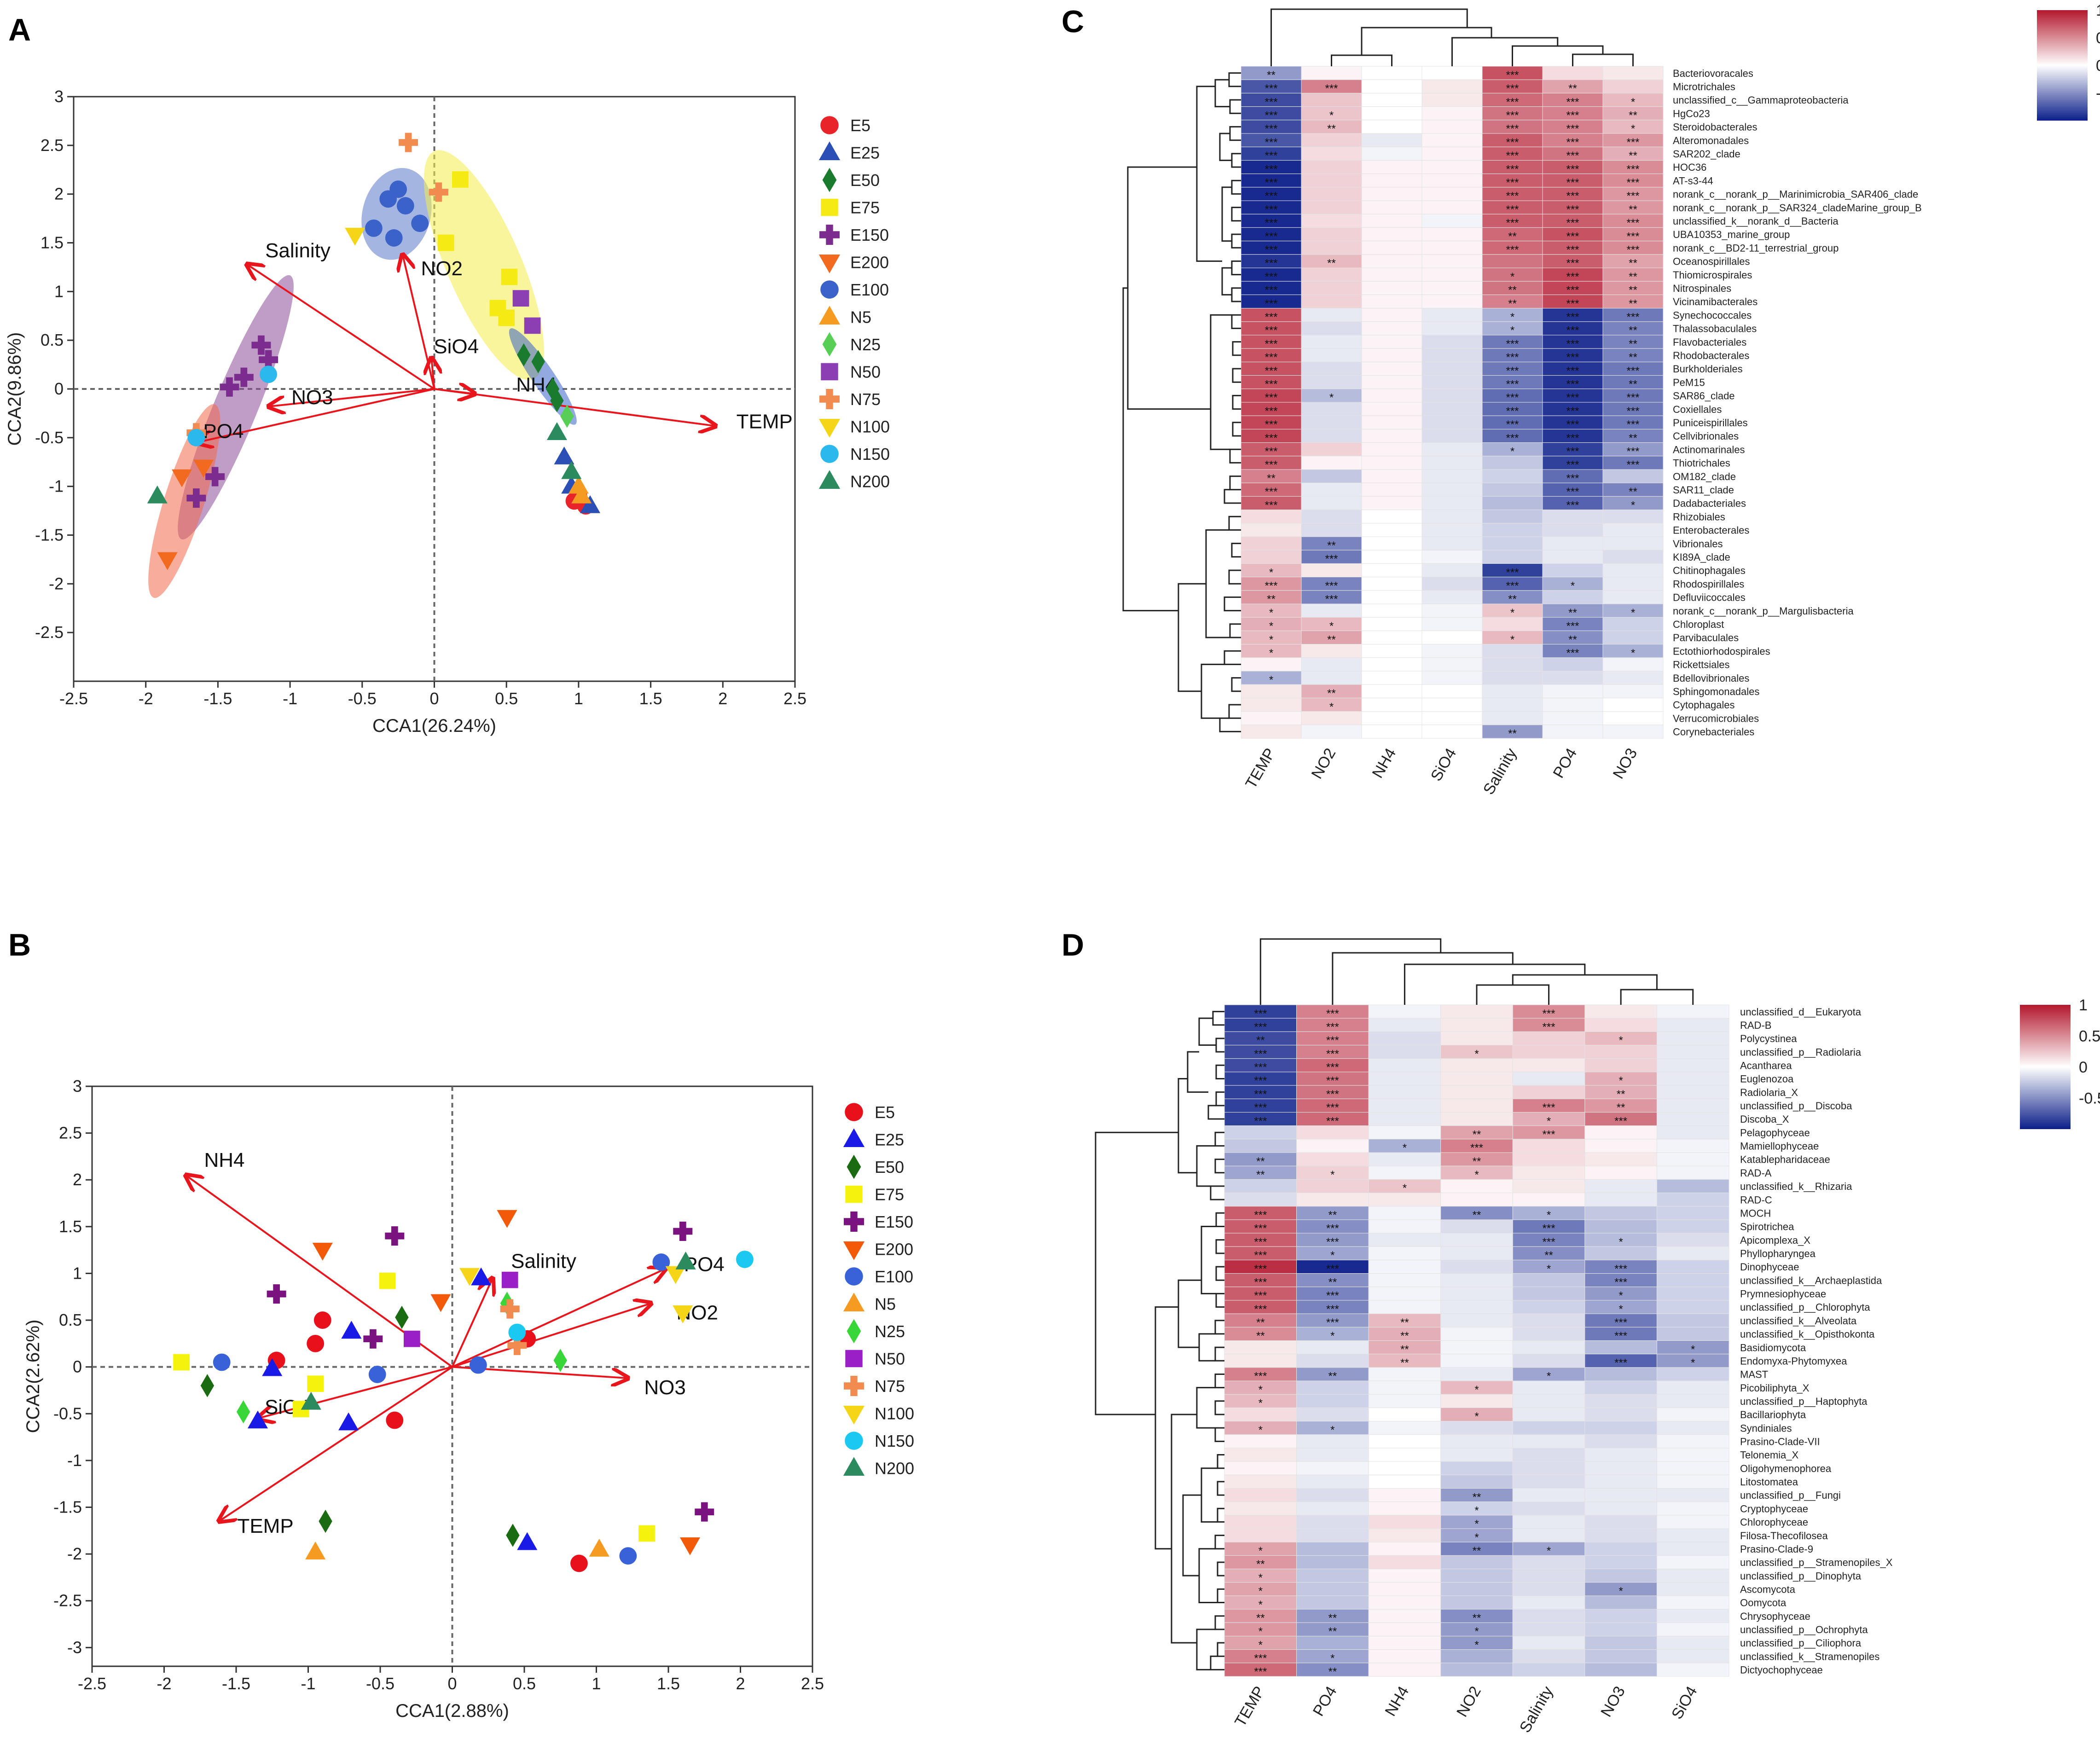 The image size is (2100, 1739). Describe the element at coordinates (1756, 1200) in the screenshot. I see `row-label: RAD-C` at that location.